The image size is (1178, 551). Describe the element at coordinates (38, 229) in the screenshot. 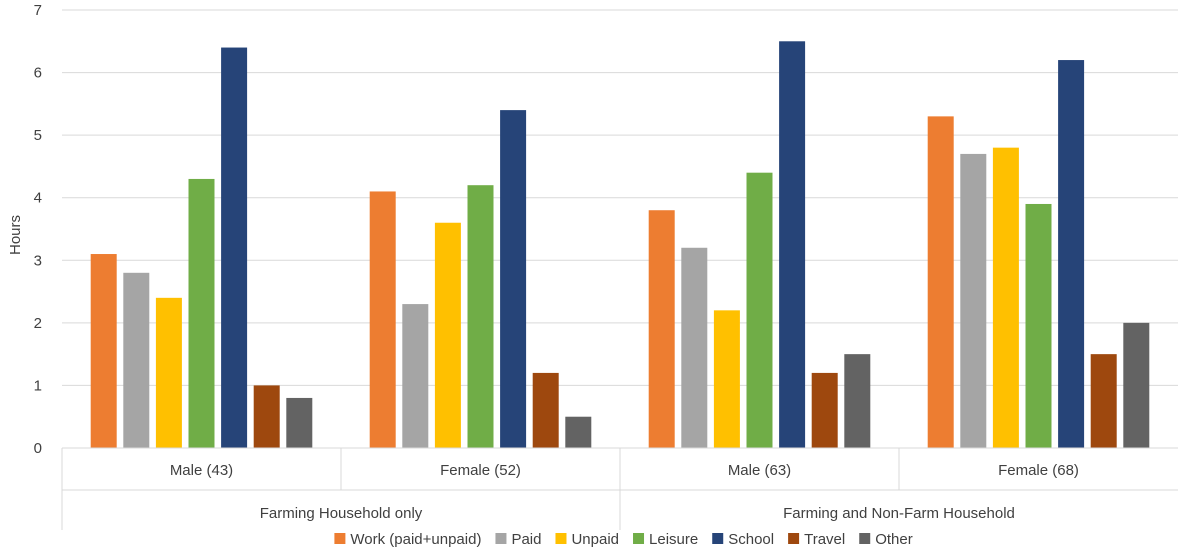

I see `y-axis-ticks: 0 1 2 3 4 5 6 7` at that location.